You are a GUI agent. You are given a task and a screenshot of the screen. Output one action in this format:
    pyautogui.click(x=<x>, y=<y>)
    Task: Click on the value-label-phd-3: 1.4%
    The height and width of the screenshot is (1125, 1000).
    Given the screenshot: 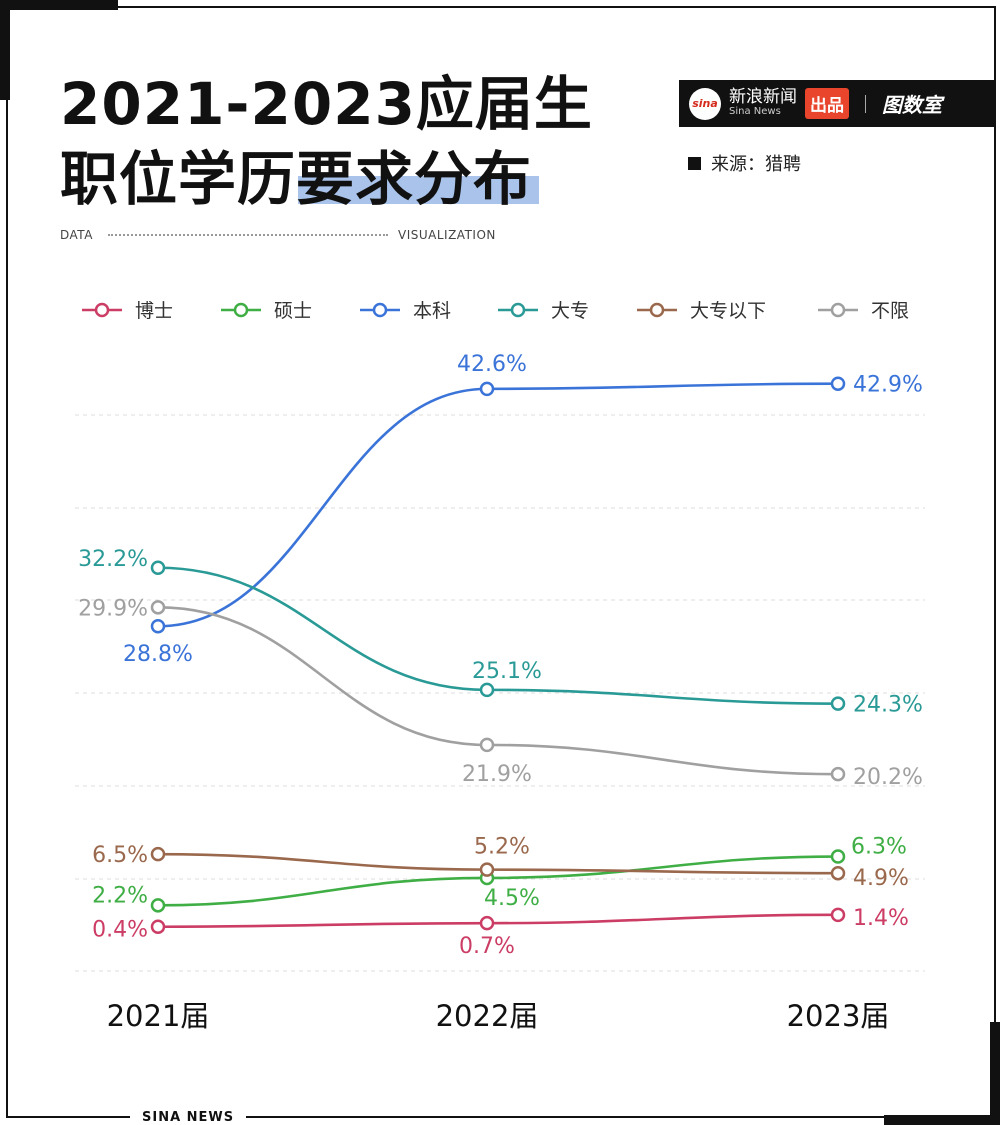 What is the action you would take?
    pyautogui.click(x=881, y=918)
    